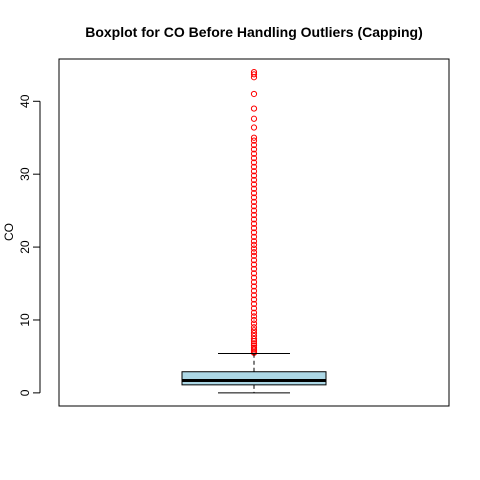 The height and width of the screenshot is (480, 480). I want to click on y-axis-ticks: 0 10 20 30 40, so click(29, 245).